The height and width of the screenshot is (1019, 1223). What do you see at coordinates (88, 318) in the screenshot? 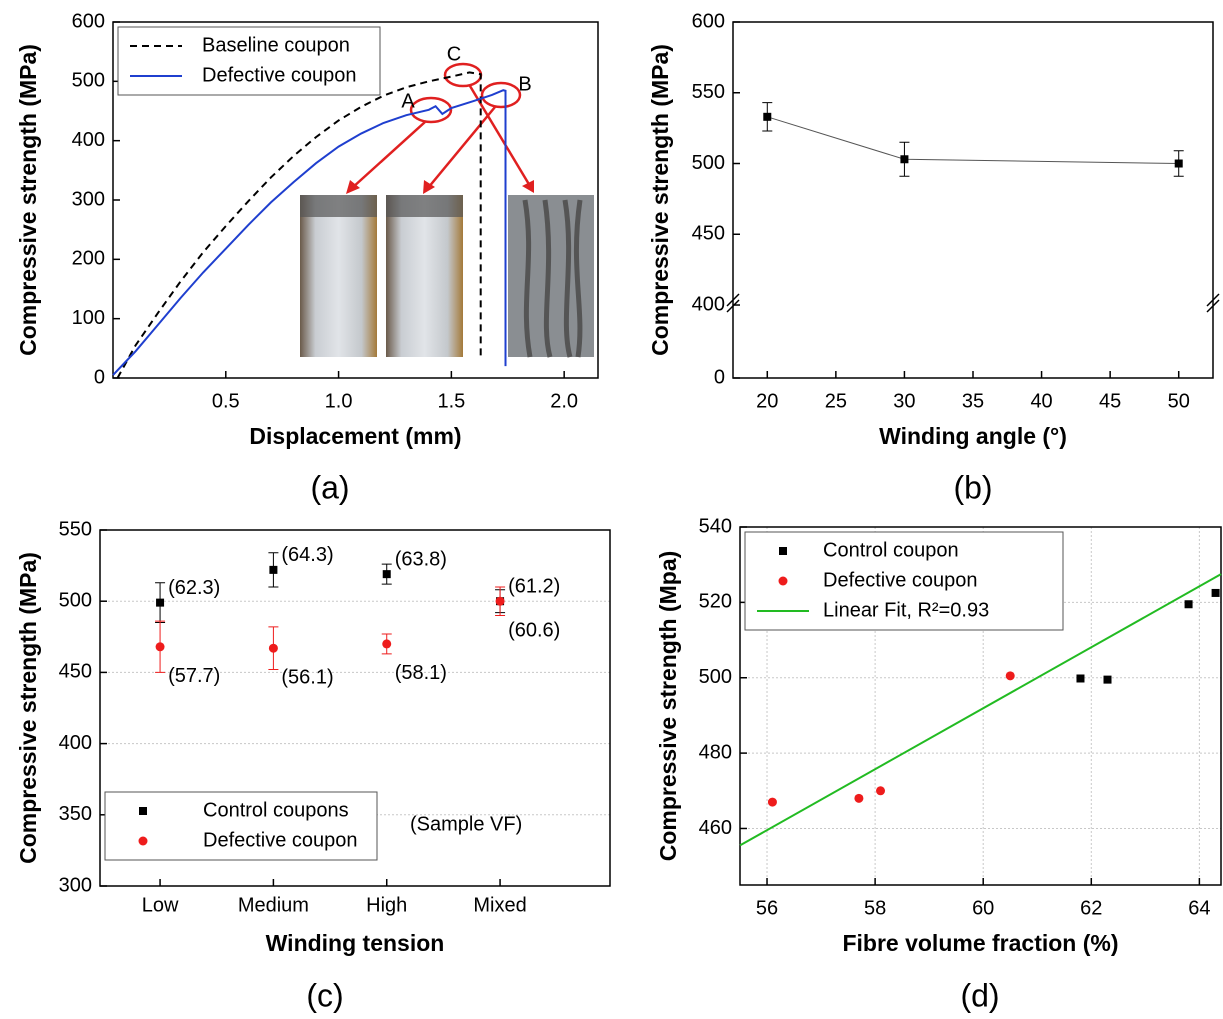
I see `y-tick-label: 100` at bounding box center [88, 318].